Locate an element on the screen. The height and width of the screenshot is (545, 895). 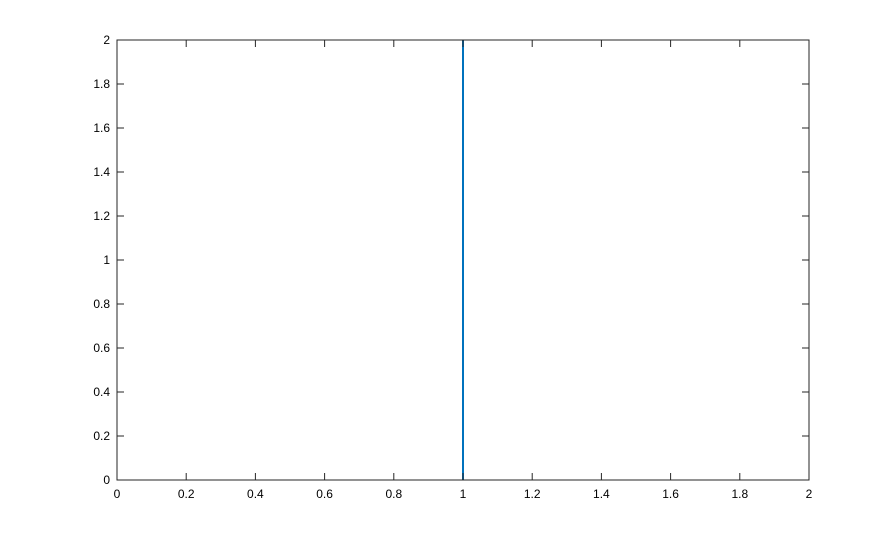
x-tick-label: 1.2 is located at coordinates (532, 494).